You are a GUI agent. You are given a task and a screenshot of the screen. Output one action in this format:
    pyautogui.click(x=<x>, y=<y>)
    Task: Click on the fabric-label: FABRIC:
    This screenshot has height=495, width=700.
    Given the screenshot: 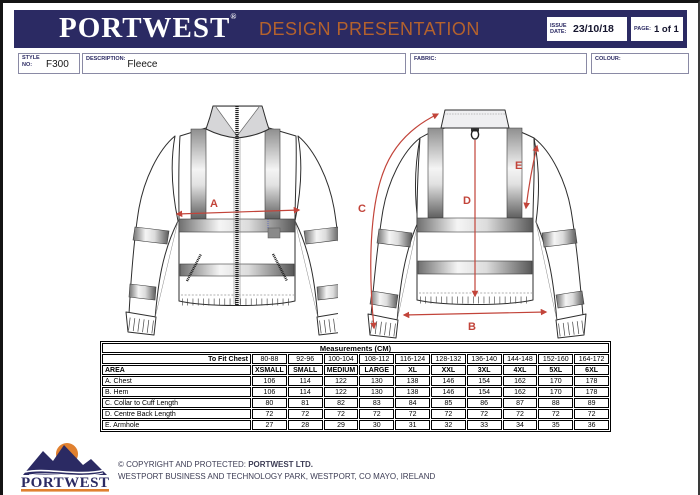 What is the action you would take?
    pyautogui.click(x=425, y=59)
    